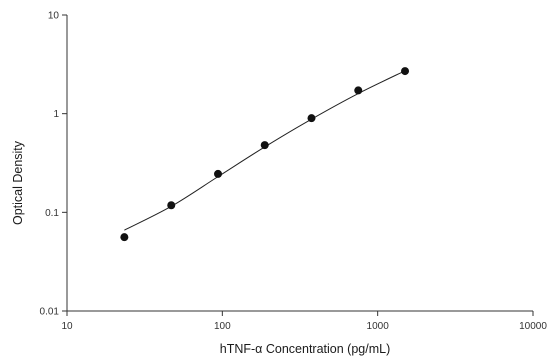  What do you see at coordinates (18, 182) in the screenshot?
I see `y-axis-title: Optical Density` at bounding box center [18, 182].